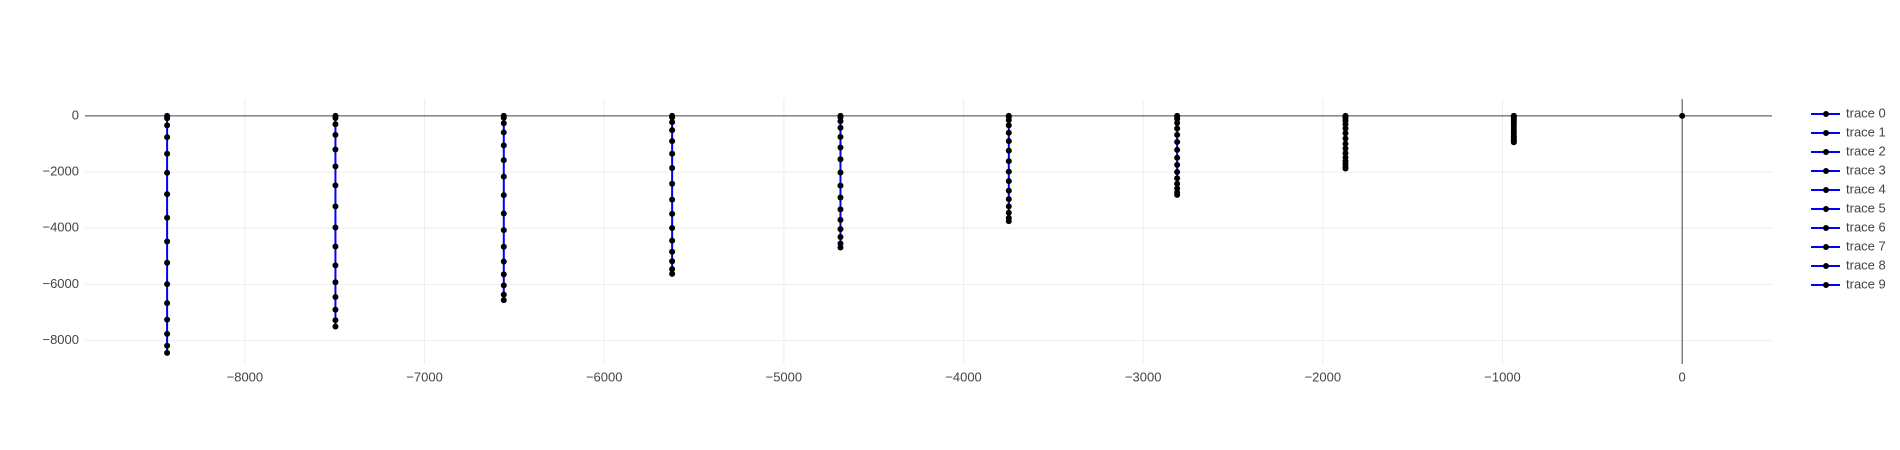 This screenshot has height=450, width=1900. Describe the element at coordinates (60, 283) in the screenshot. I see `y-tick-label: −6000` at that location.